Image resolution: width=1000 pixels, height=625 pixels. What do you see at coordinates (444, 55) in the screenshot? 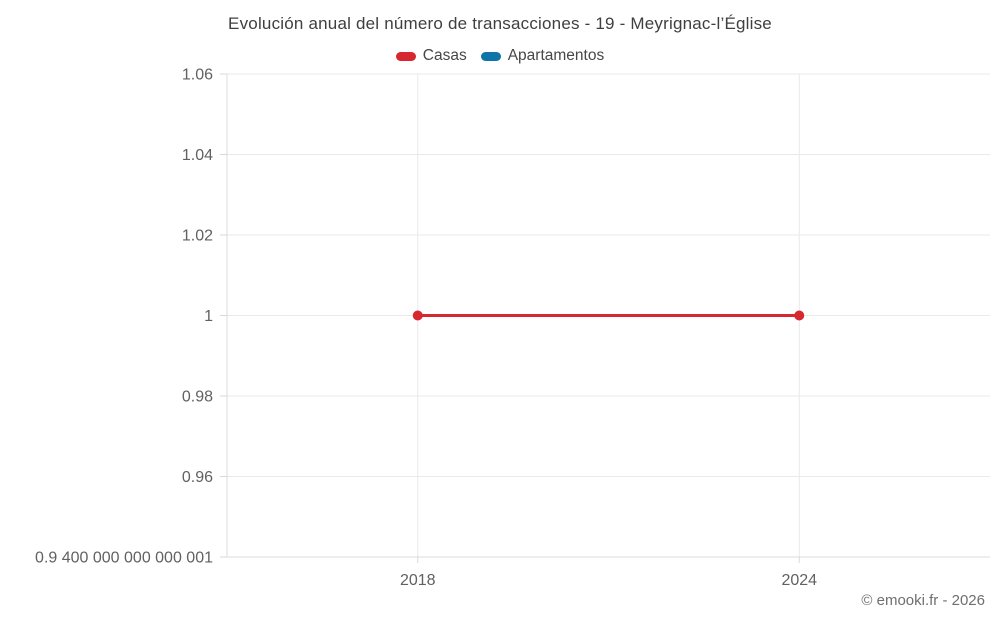
I see `legend-label: Casas` at bounding box center [444, 55].